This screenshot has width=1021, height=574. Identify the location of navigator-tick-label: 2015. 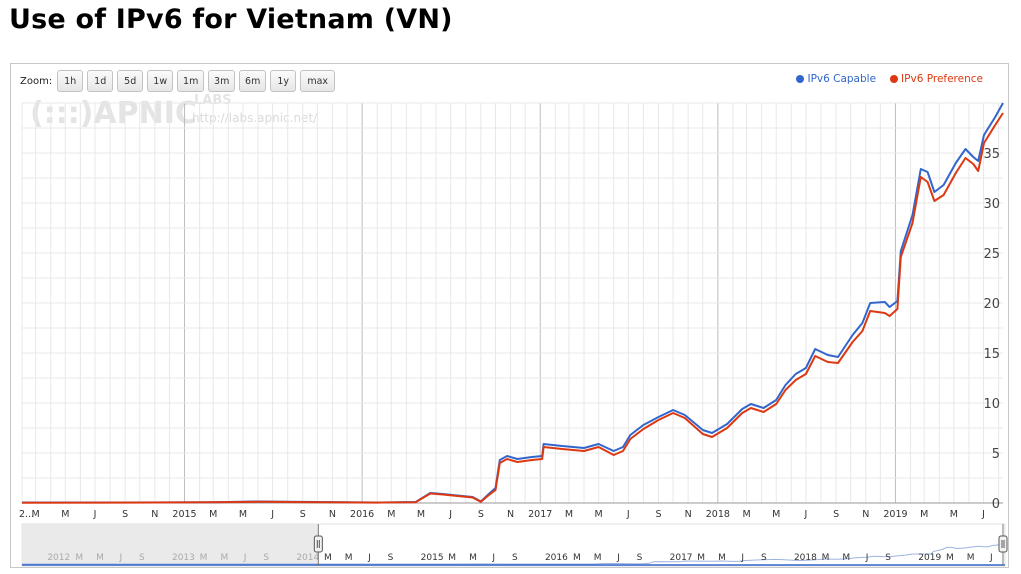
(432, 558).